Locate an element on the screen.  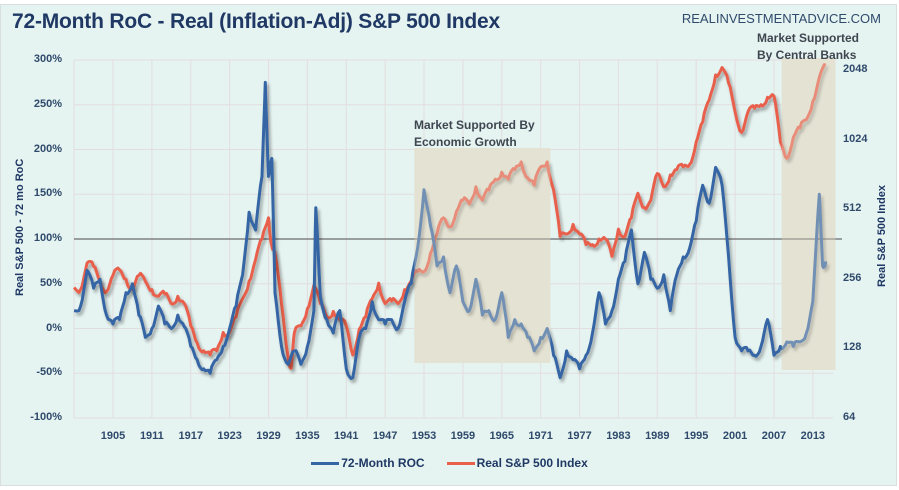
y-tick-label: 300% is located at coordinates (47, 59).